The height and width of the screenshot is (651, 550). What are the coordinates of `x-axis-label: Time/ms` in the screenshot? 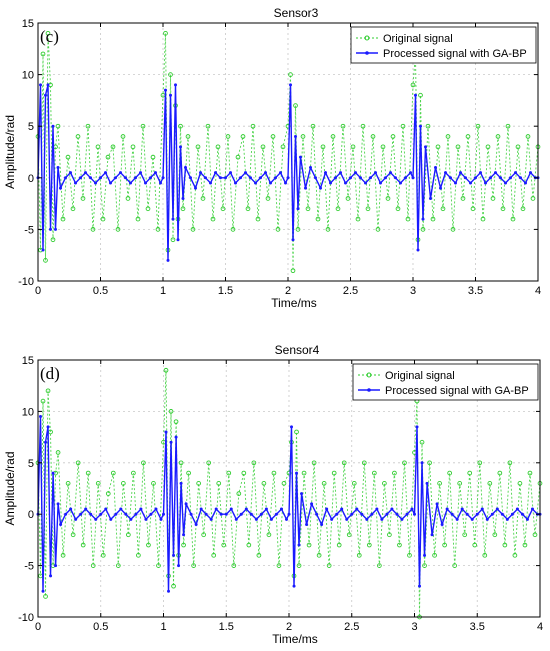 It's located at (295, 639).